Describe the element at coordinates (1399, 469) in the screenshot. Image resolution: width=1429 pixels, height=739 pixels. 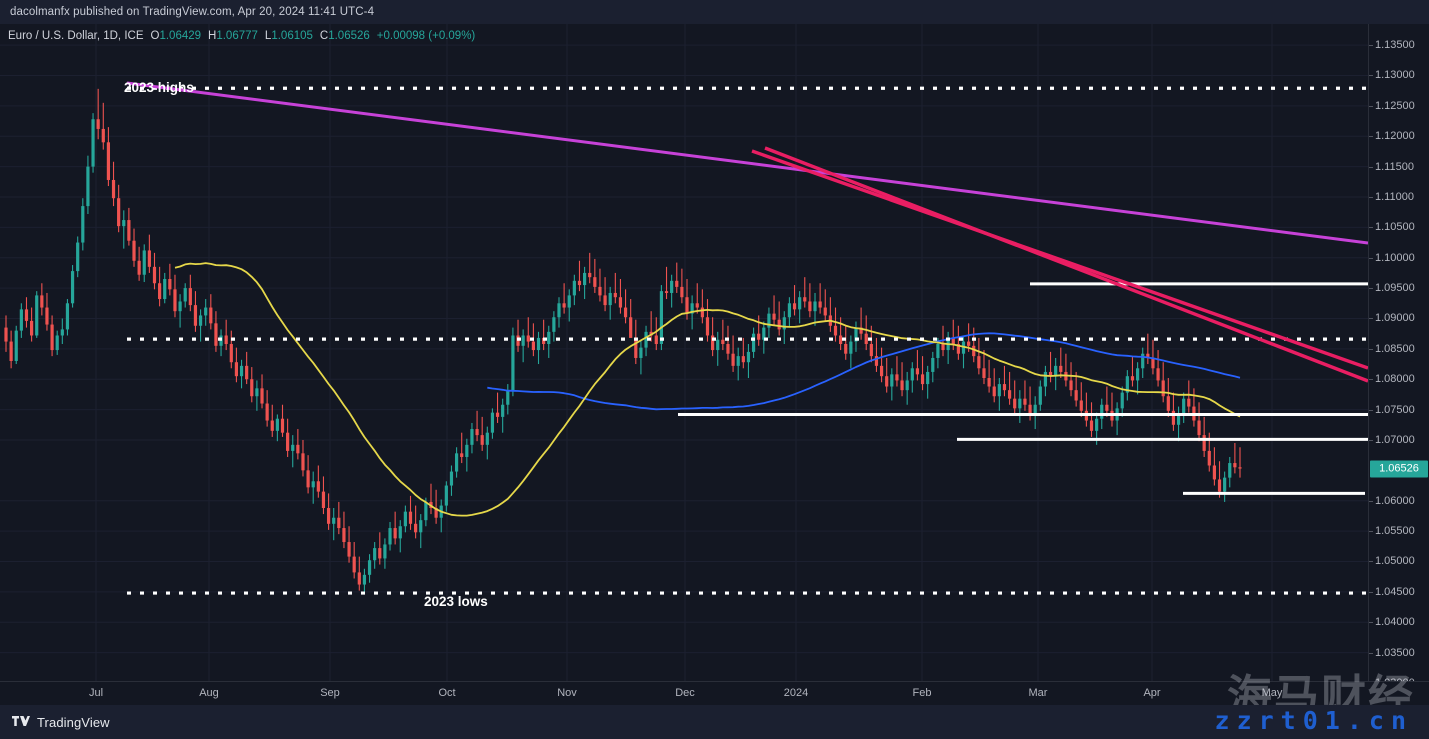
I see `current-price-badge: 1.06526` at that location.